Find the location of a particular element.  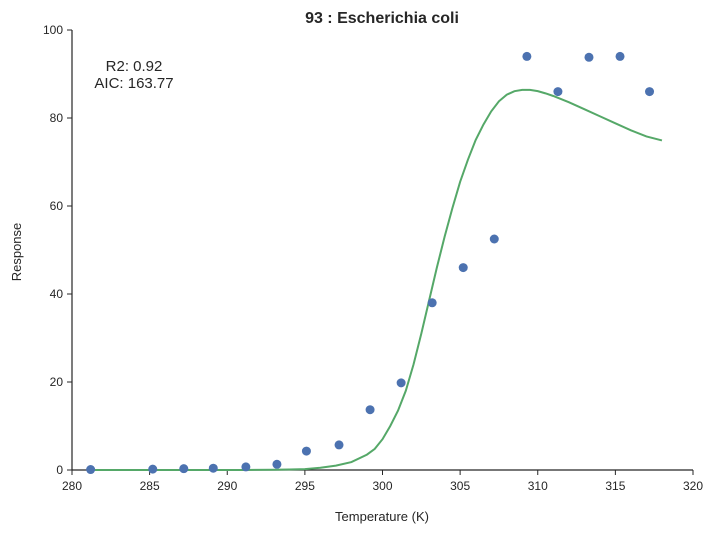

x-tick-label: 280 is located at coordinates (72, 486).